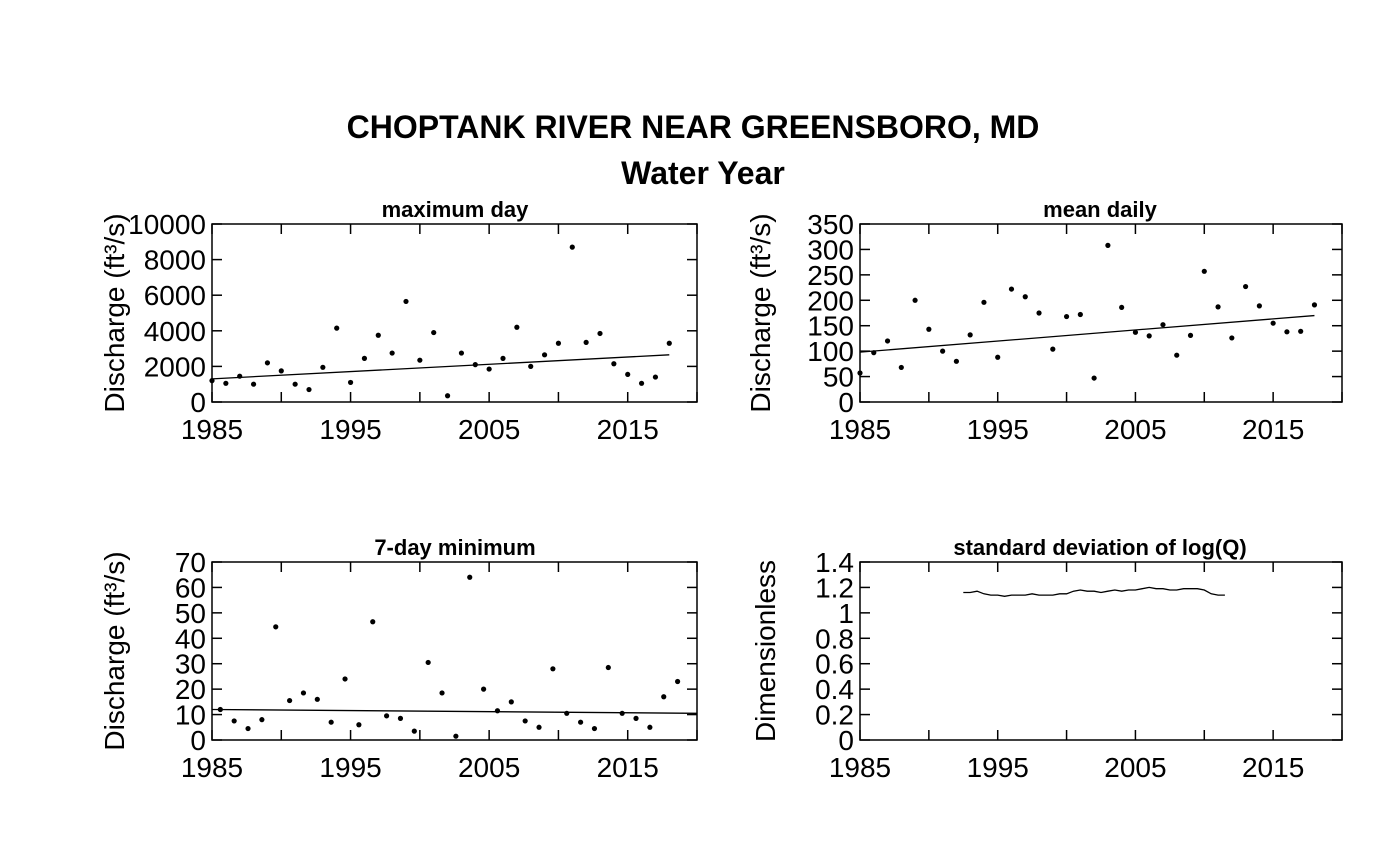 This screenshot has height=866, width=1400. What do you see at coordinates (175, 260) in the screenshot?
I see `y-tick-label: 8000` at bounding box center [175, 260].